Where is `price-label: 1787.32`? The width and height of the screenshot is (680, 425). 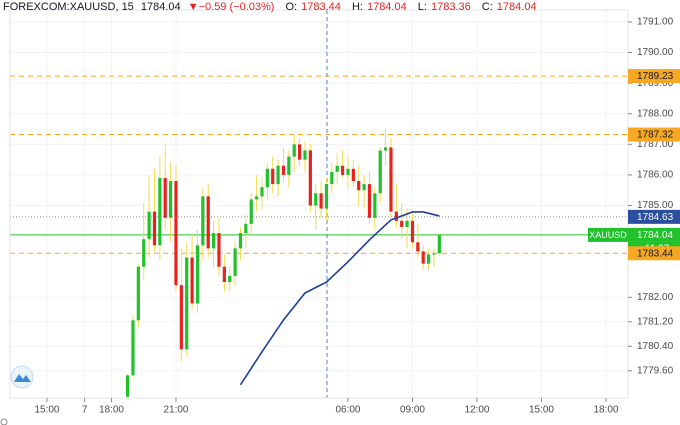 price-label: 1787.32 is located at coordinates (655, 135).